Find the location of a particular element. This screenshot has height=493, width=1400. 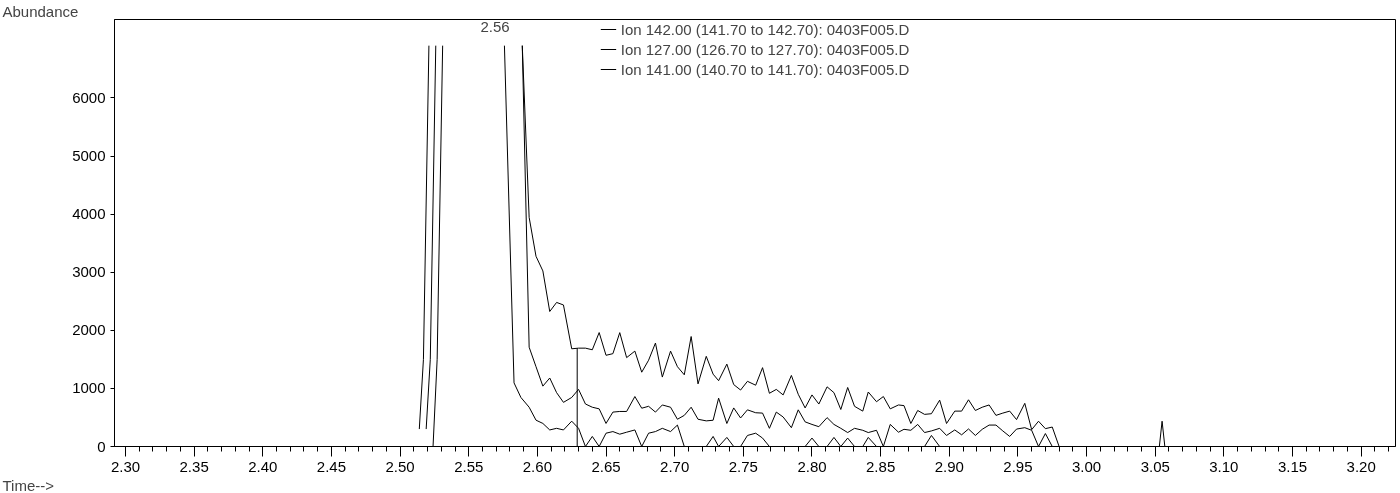

x-tick-label: 2.95 is located at coordinates (1018, 466).